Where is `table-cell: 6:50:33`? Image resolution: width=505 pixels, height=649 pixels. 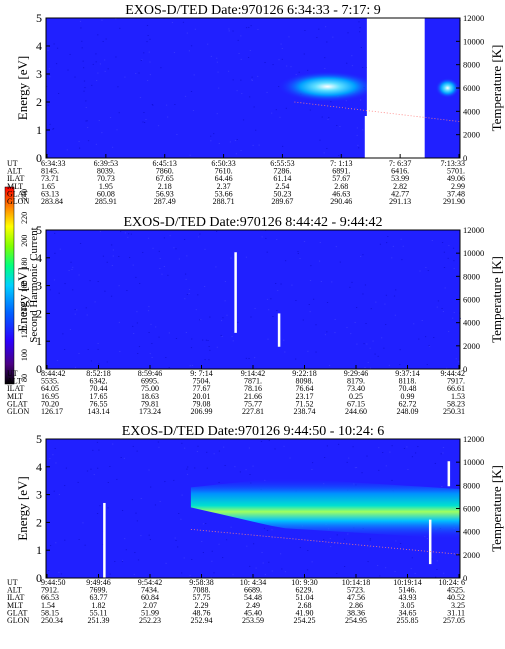 table-cell: 6:50:33 is located at coordinates (223, 163).